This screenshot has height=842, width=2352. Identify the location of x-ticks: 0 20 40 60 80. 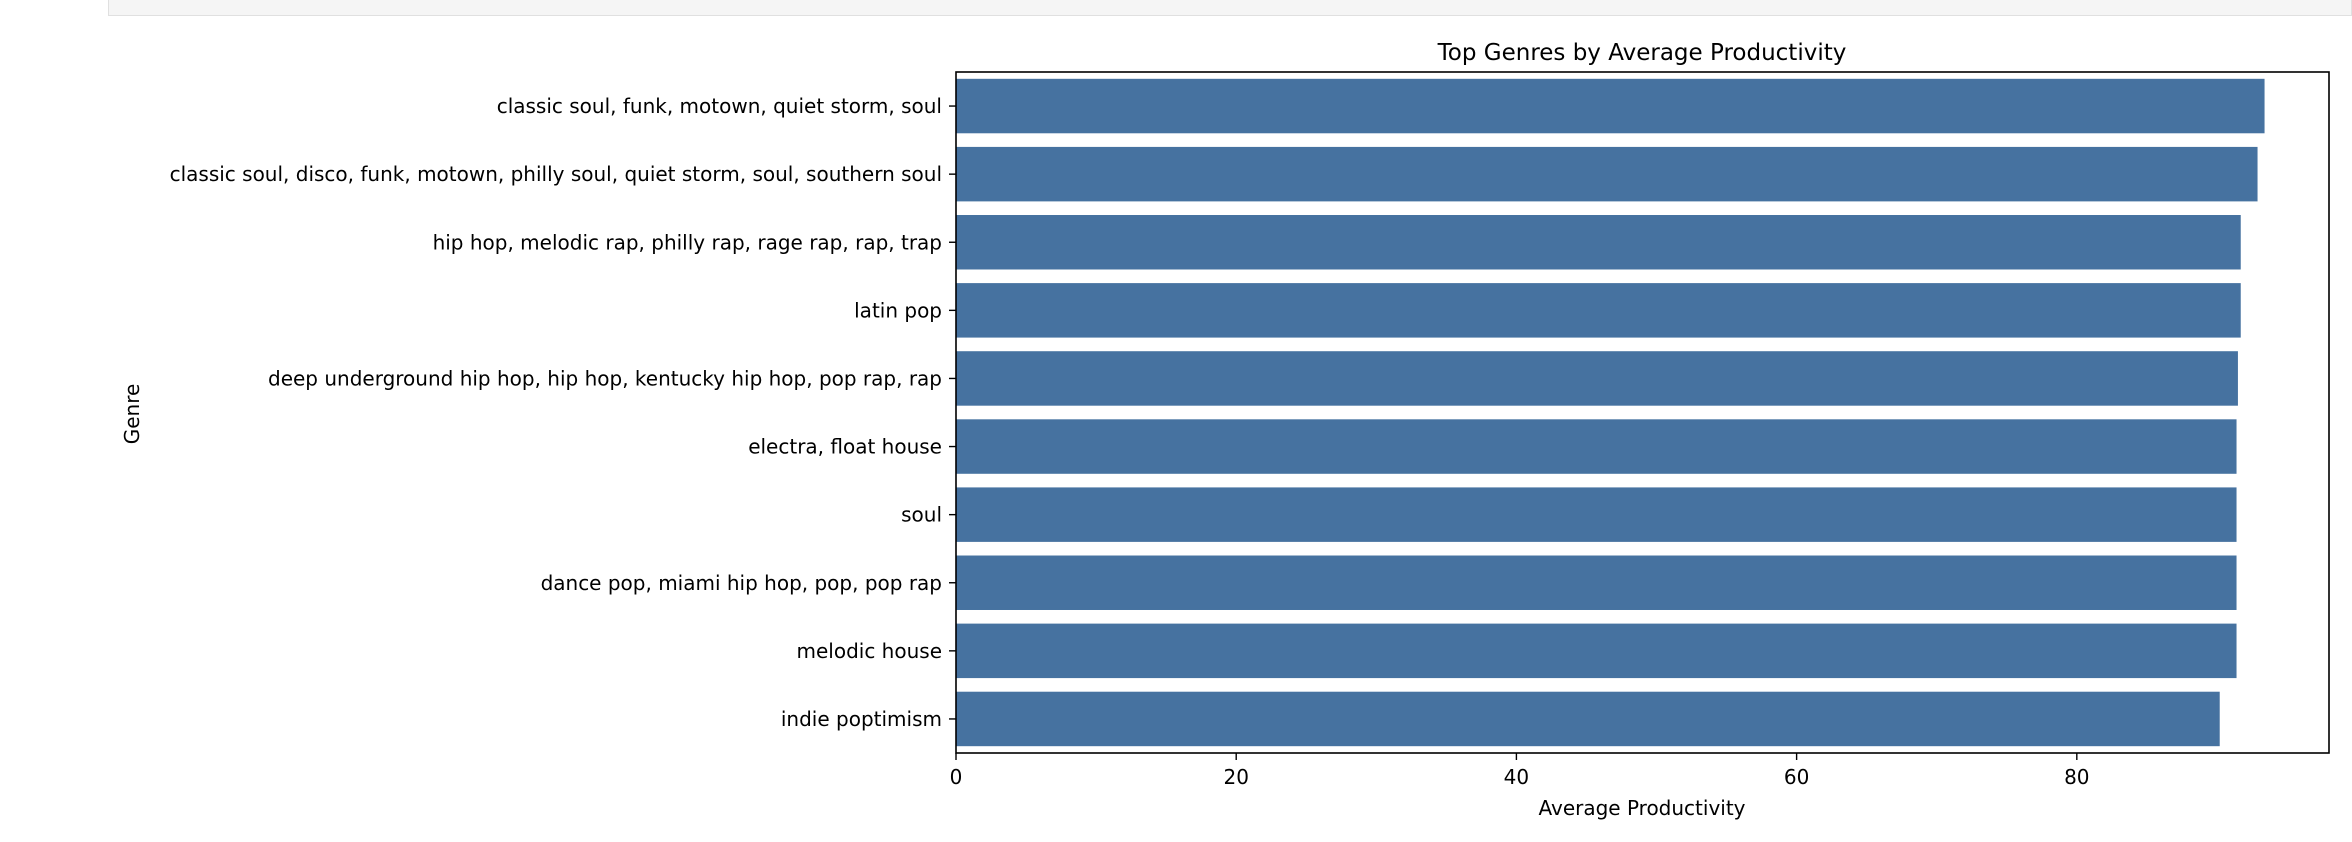
(1520, 771).